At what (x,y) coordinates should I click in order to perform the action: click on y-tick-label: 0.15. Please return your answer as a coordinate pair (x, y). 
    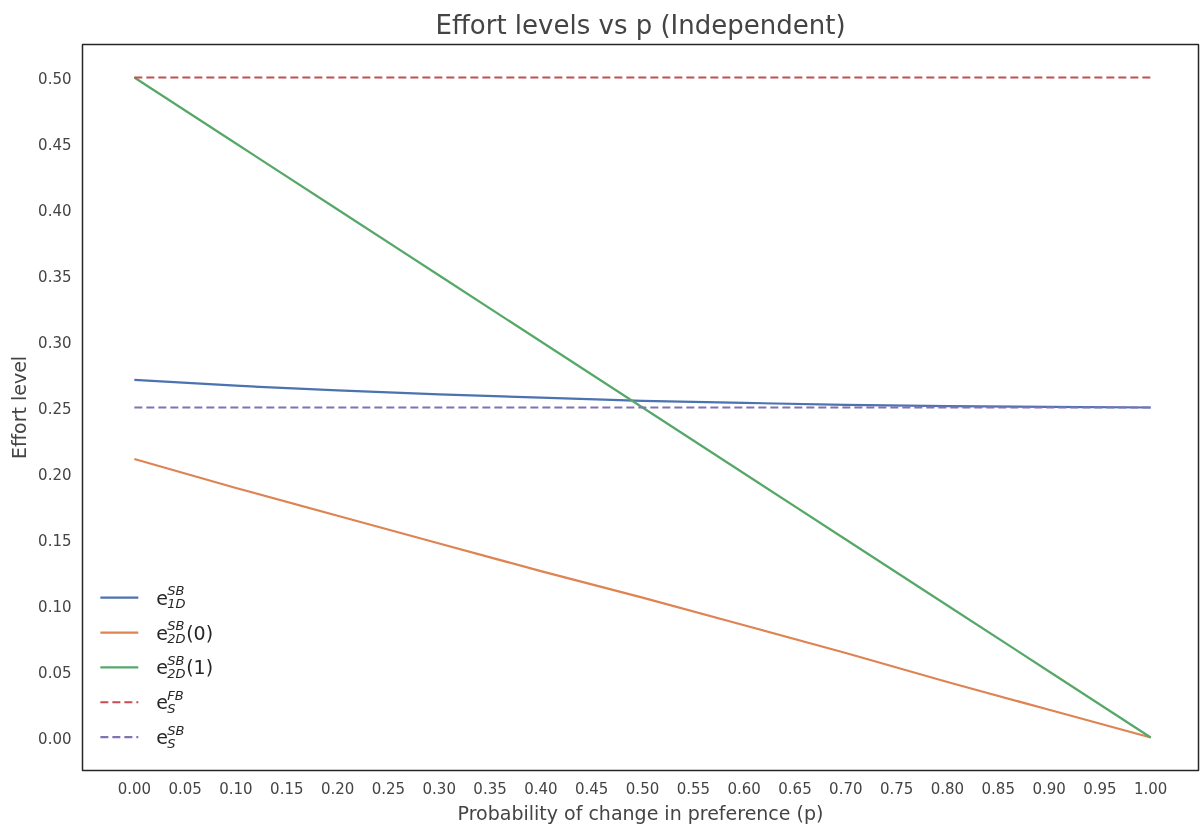
    Looking at the image, I should click on (55, 540).